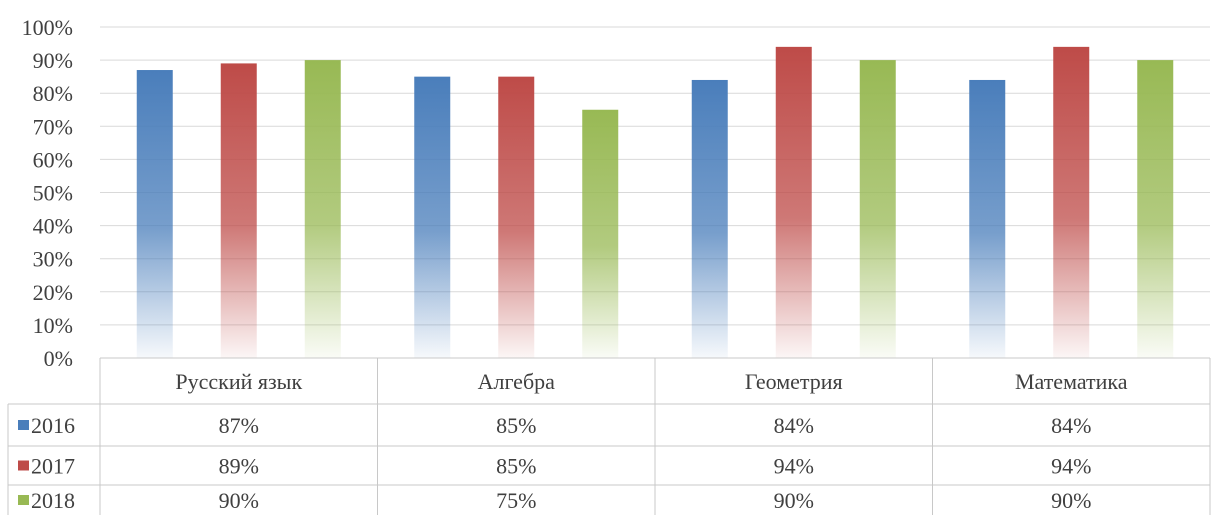  What do you see at coordinates (238, 381) in the screenshot?
I see `category-label: Русский язык` at bounding box center [238, 381].